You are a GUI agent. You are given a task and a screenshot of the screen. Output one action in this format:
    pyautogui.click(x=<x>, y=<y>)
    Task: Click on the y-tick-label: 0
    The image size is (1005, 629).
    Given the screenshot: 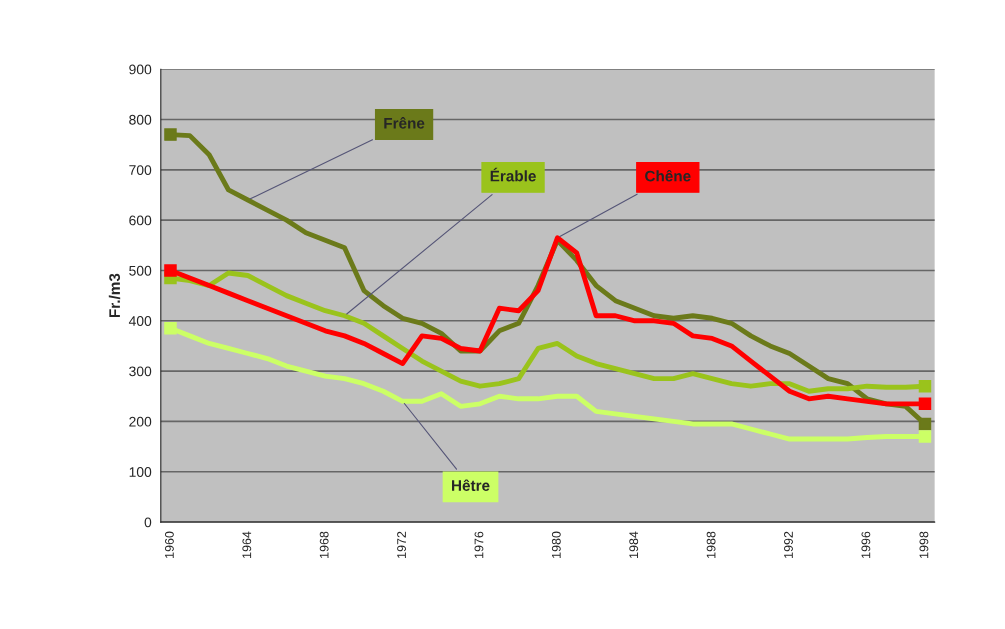 What is the action you would take?
    pyautogui.click(x=148, y=522)
    